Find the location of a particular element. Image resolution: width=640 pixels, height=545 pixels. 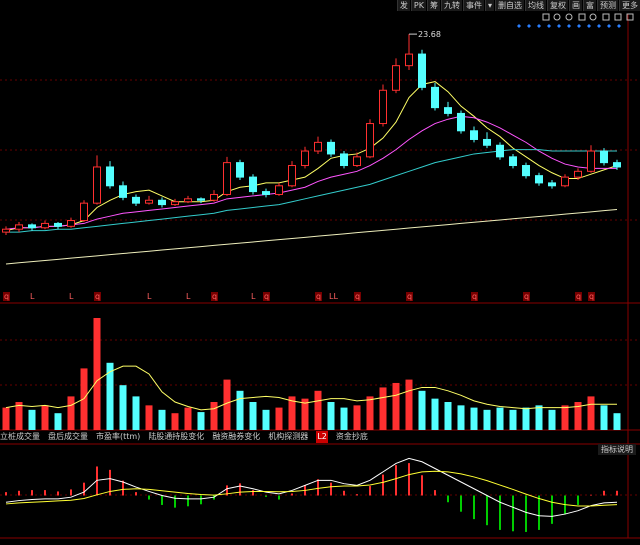

toolbar-button: 九转 is located at coordinates (451, 5).